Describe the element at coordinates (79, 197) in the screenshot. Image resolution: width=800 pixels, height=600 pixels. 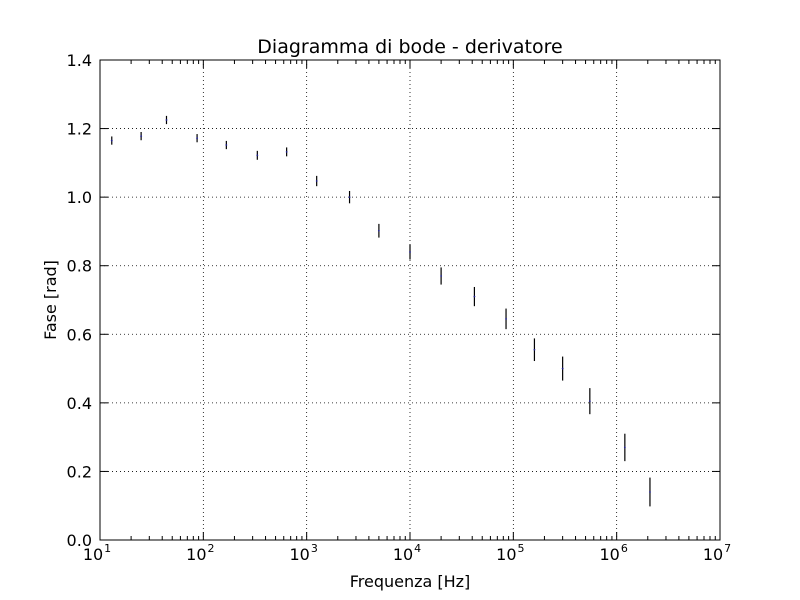
I see `y-tick-label: 1.0` at that location.